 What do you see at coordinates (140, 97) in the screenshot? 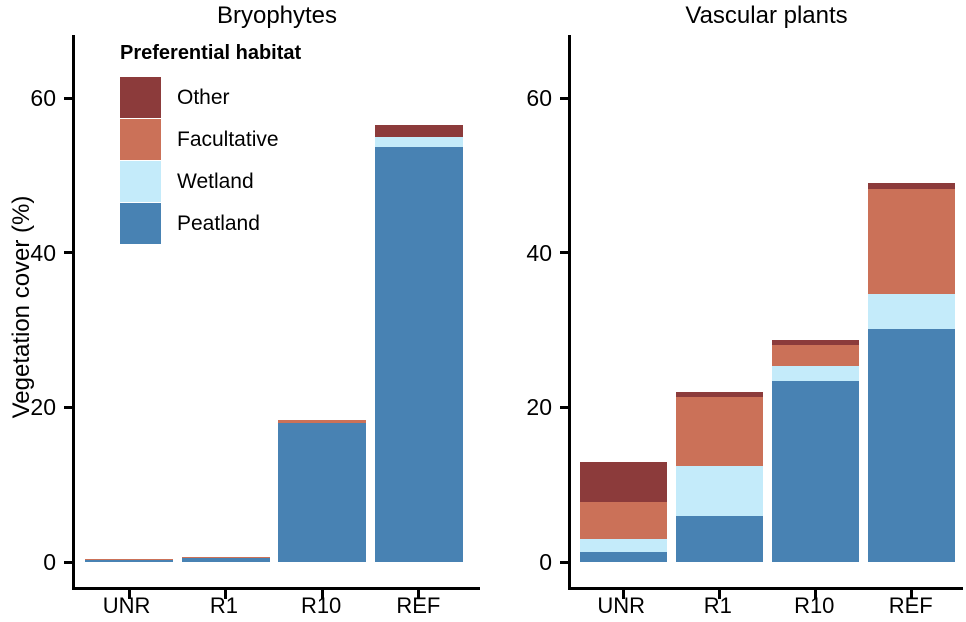
I see `legend-swatch-other` at bounding box center [140, 97].